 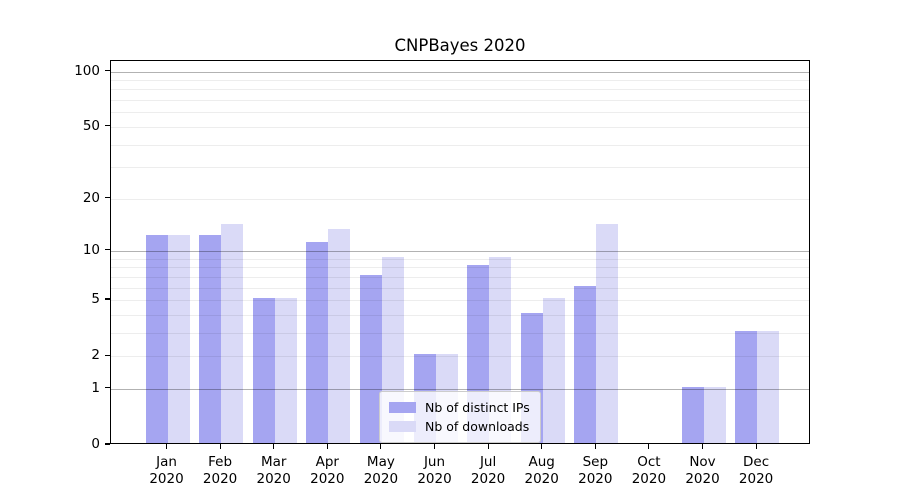 What do you see at coordinates (339, 336) in the screenshot?
I see `bar-apr-downloads` at bounding box center [339, 336].